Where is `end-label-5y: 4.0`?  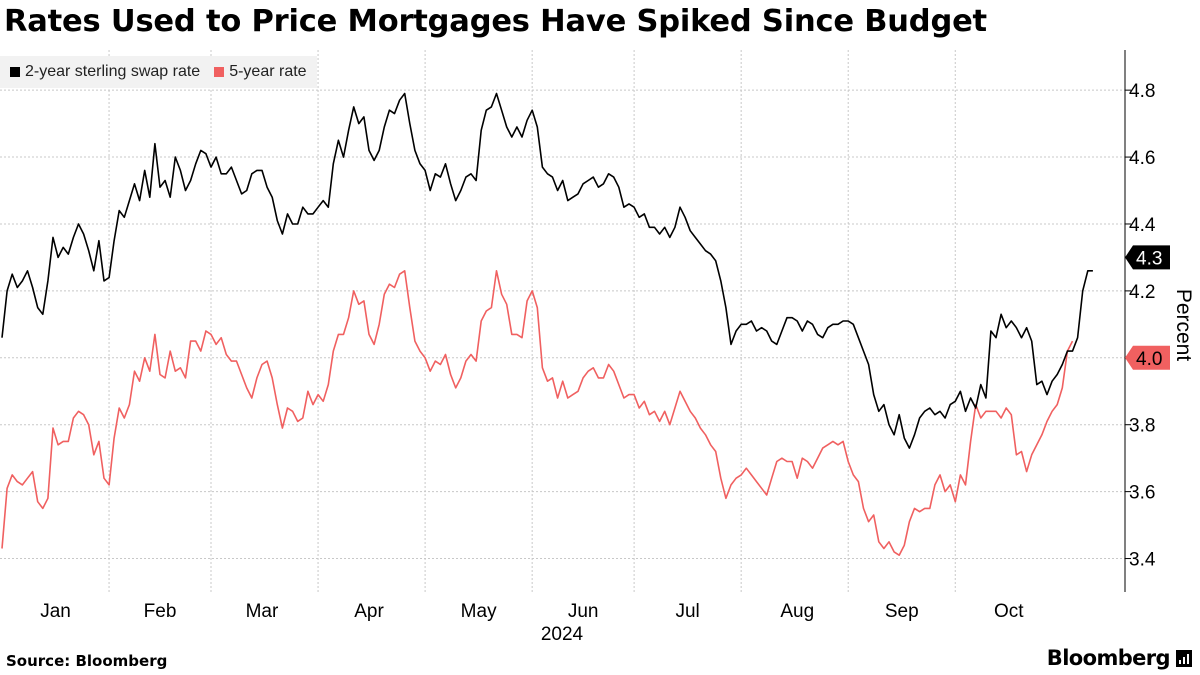
end-label-5y: 4.0 is located at coordinates (1149, 359).